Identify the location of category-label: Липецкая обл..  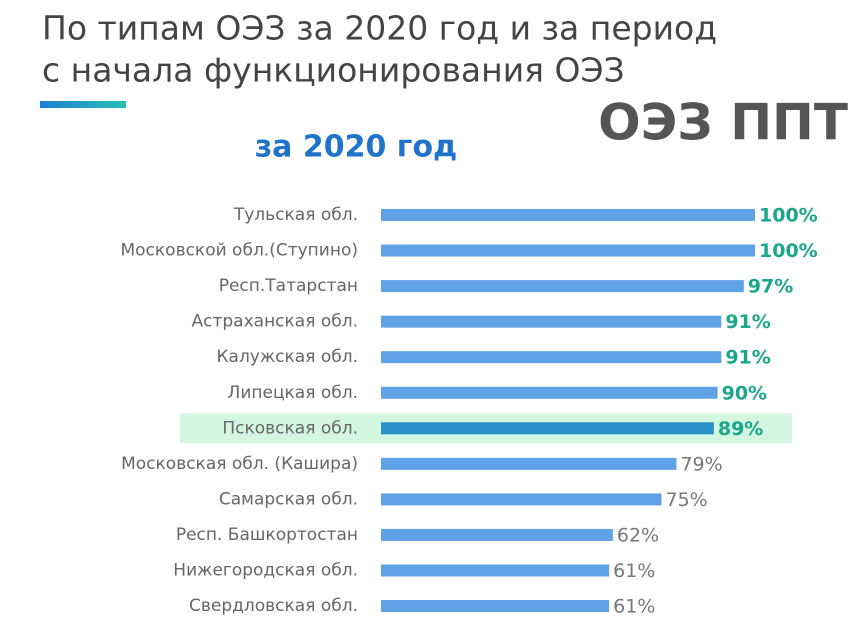
(293, 393).